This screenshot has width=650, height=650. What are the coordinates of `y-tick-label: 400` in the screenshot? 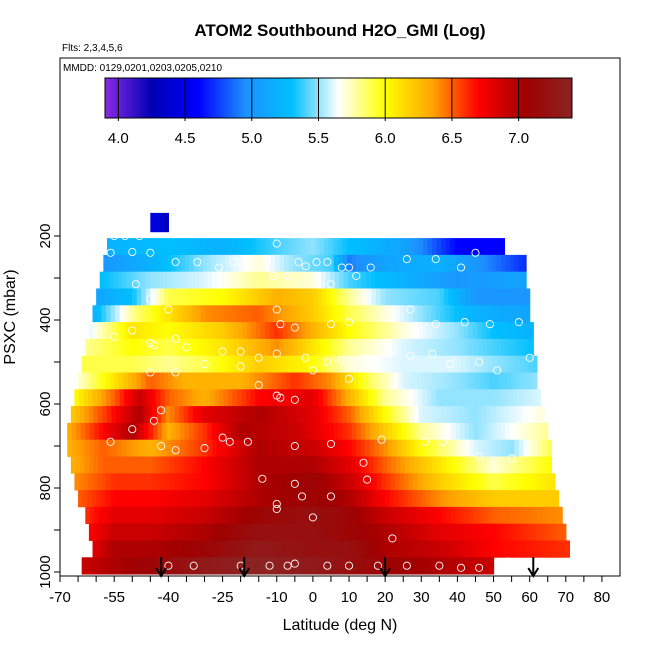 It's located at (45, 319).